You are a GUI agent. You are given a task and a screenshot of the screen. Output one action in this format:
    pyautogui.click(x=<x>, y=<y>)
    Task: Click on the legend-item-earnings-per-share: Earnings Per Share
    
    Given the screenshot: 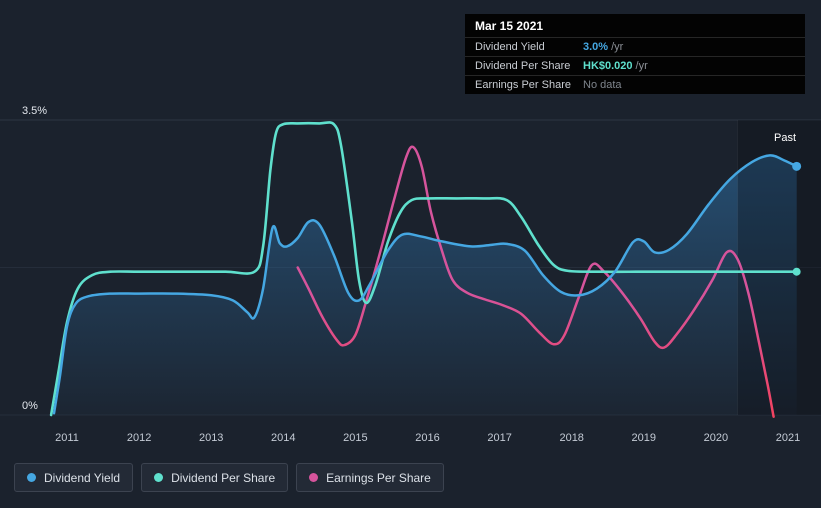 What is the action you would take?
    pyautogui.click(x=370, y=477)
    